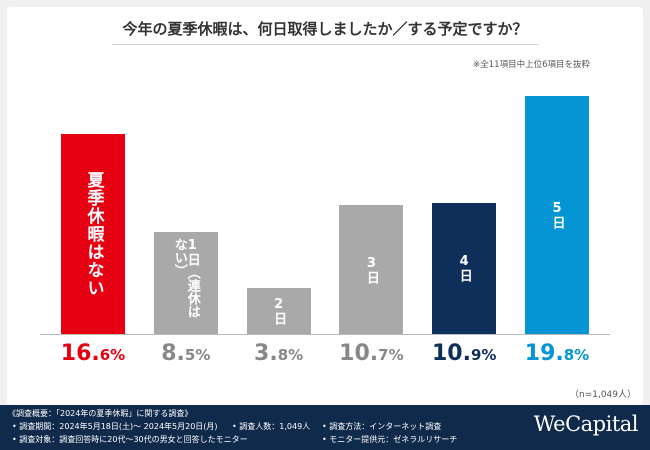 The height and width of the screenshot is (450, 650). Describe the element at coordinates (602, 395) in the screenshot. I see `sample-size-note: （n=1,049人）` at that location.